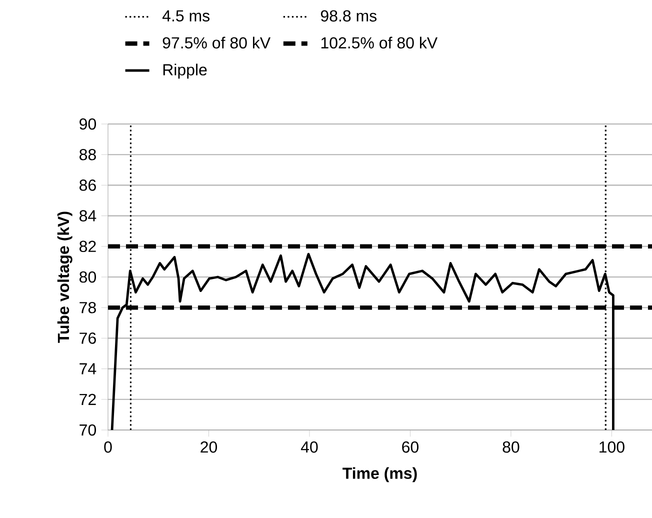  What do you see at coordinates (209, 447) in the screenshot?
I see `x-tick-label: 20` at bounding box center [209, 447].